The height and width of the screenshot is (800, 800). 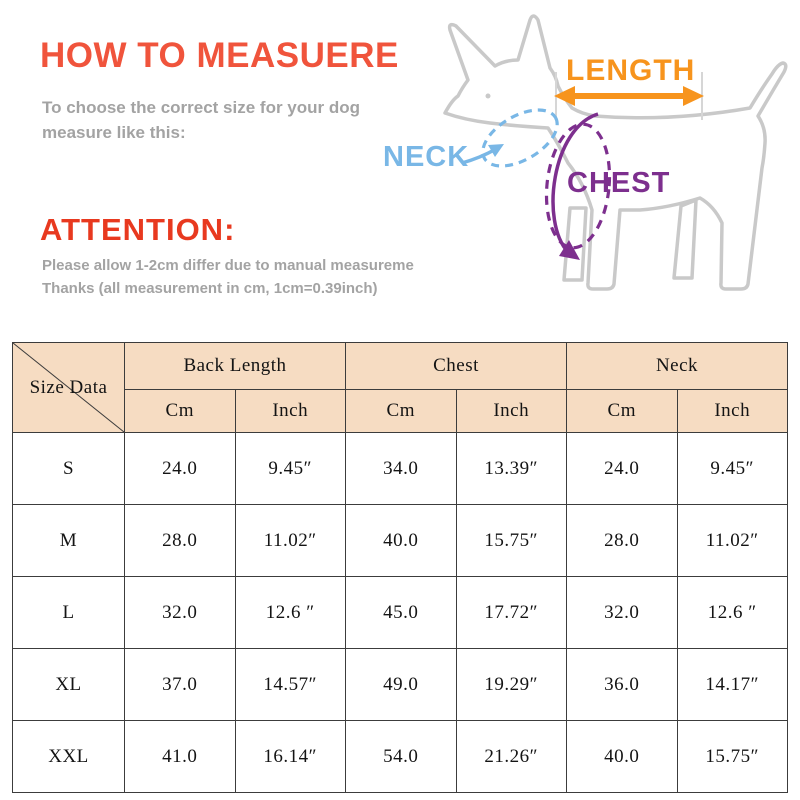 I want to click on cell-size: S, so click(x=68, y=468).